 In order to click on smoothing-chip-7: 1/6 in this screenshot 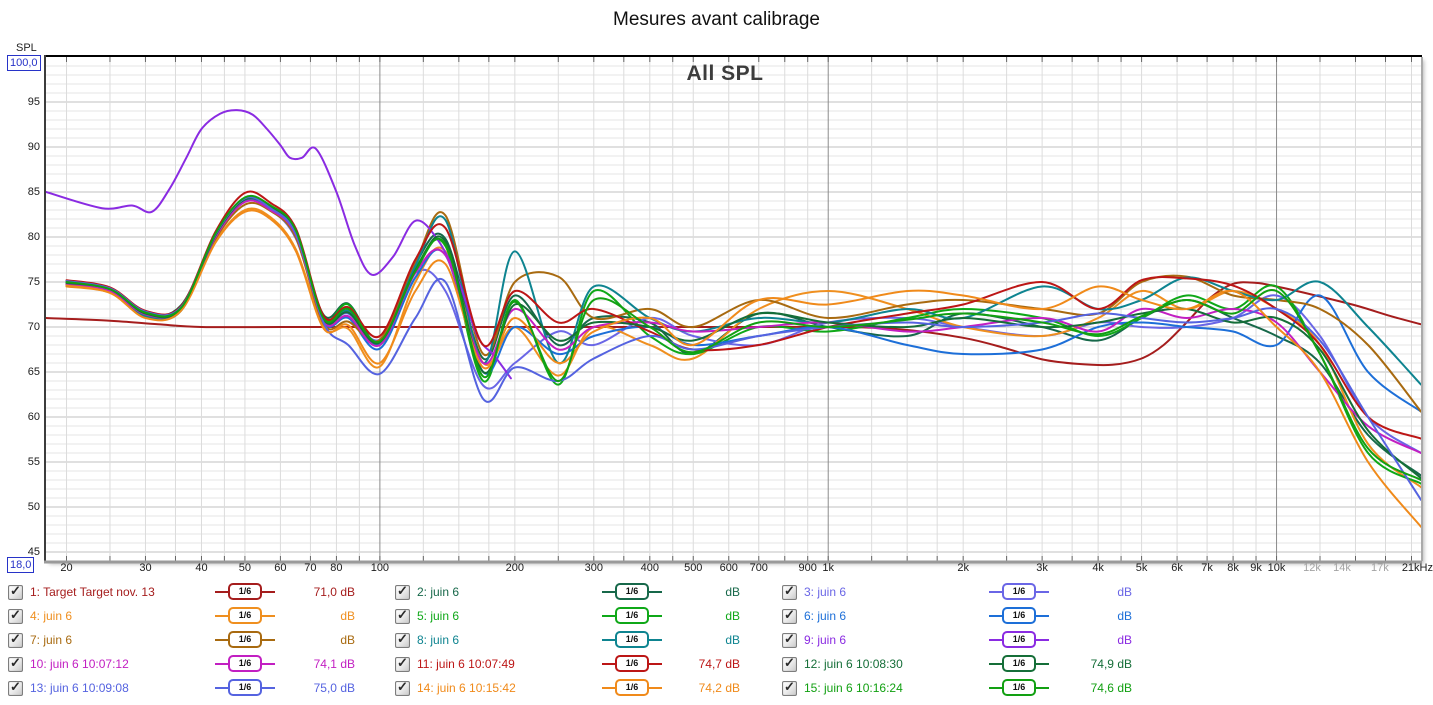, I will do `click(245, 639)`.